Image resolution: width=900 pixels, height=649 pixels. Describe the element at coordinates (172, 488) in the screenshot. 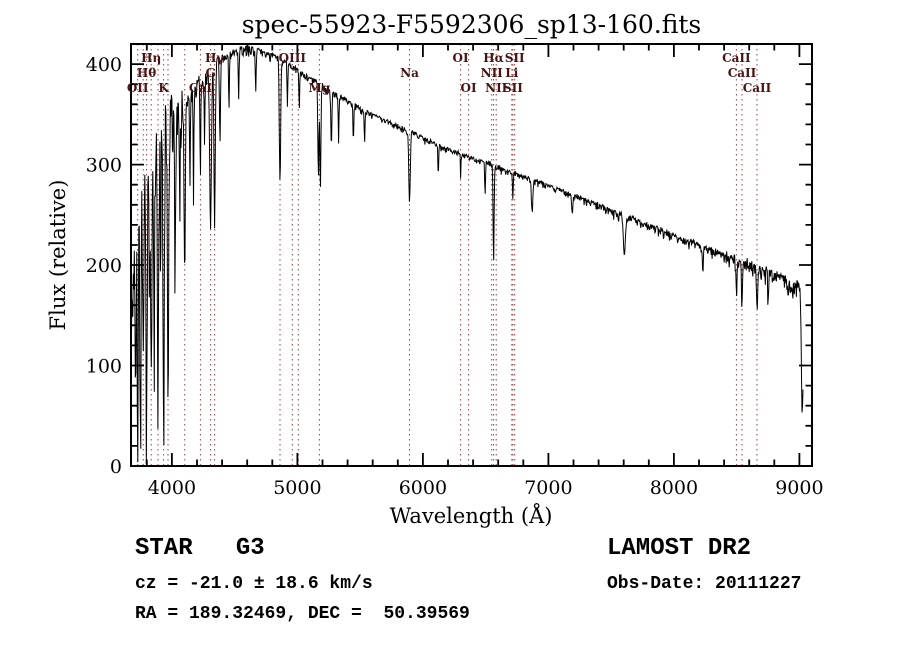

I see `x-tick-label-4000: 4000` at that location.